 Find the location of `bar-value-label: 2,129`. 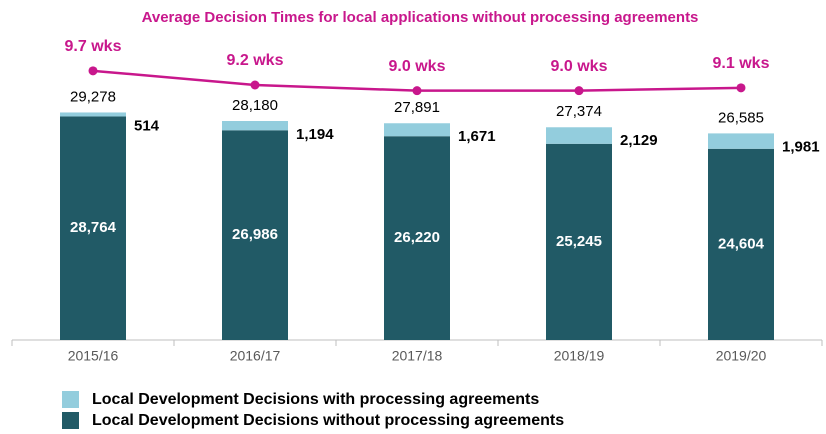

bar-value-label: 2,129 is located at coordinates (639, 140).